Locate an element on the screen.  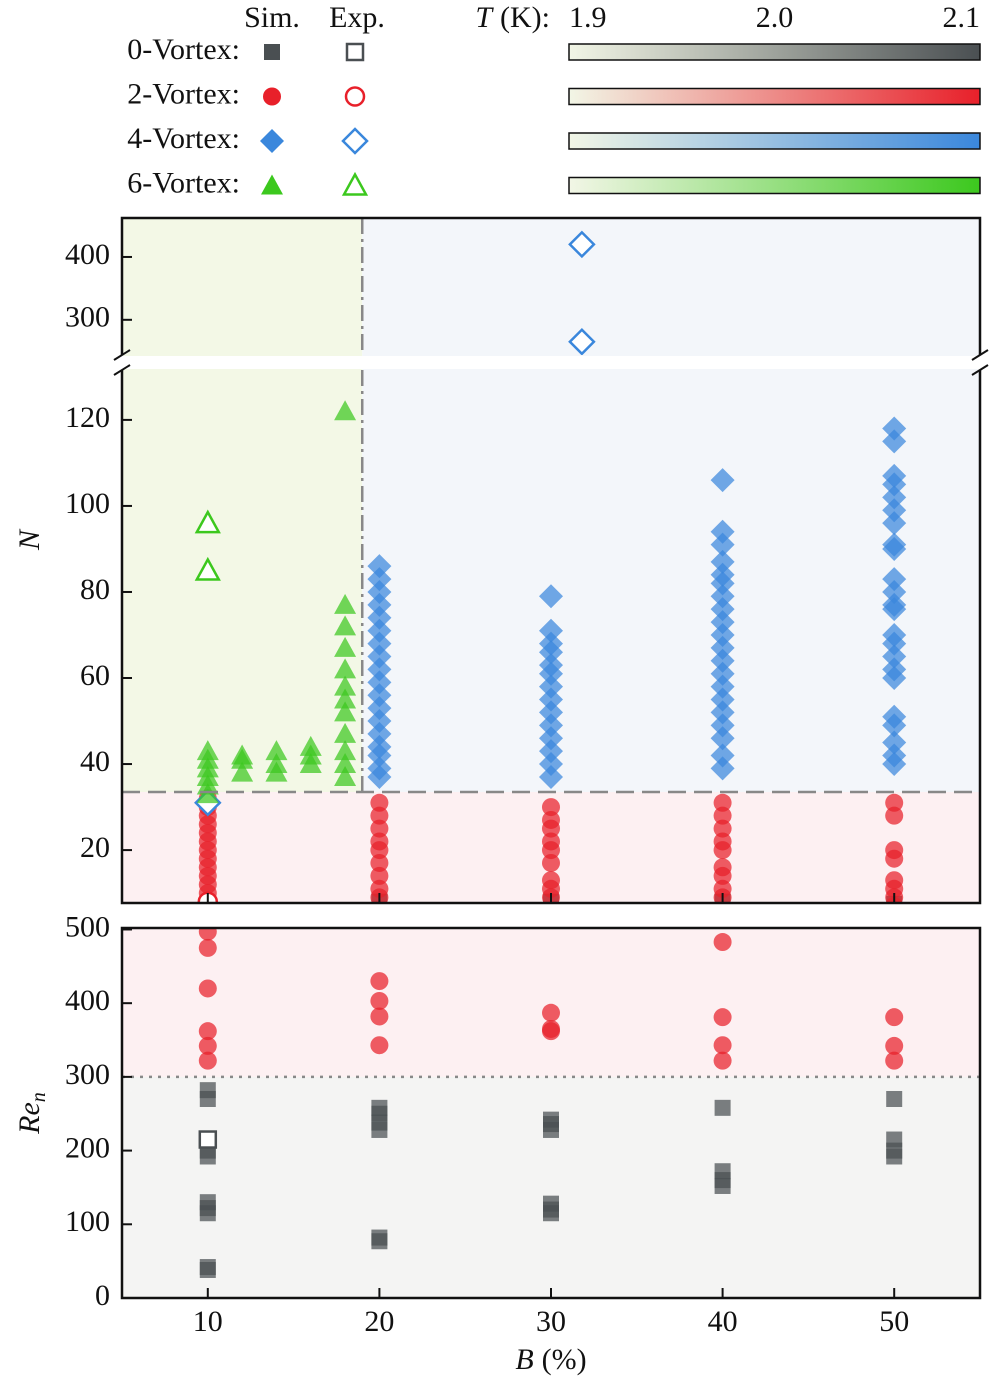
region-6-vortex is located at coordinates (242, 505).